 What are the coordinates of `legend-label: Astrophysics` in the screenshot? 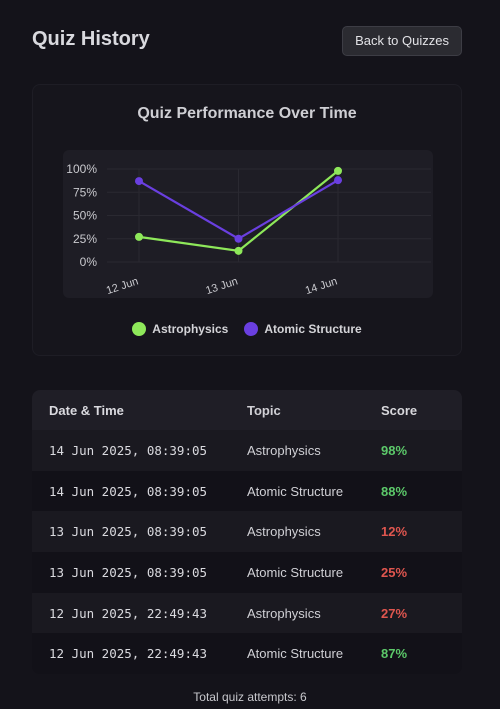 It's located at (190, 329).